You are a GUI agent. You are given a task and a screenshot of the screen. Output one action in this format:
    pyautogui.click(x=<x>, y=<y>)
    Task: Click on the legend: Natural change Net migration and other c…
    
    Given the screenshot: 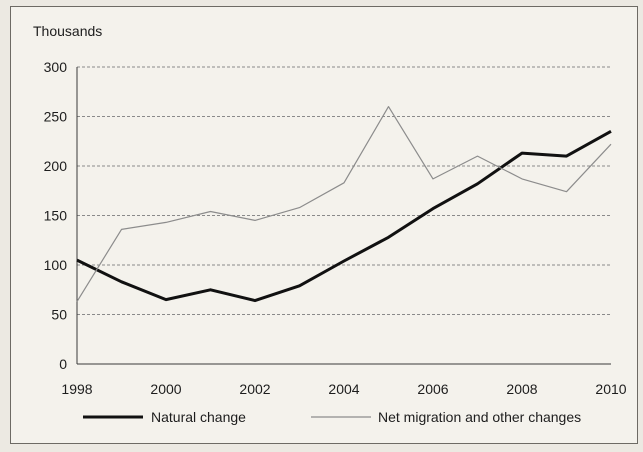 What is the action you would take?
    pyautogui.click(x=332, y=417)
    